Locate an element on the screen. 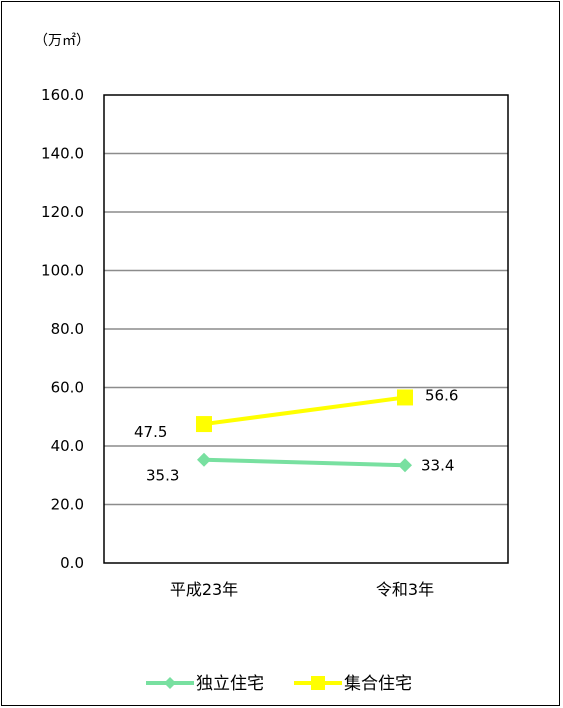 This screenshot has width=563, height=708. y-tick-label: 0.0 is located at coordinates (72, 563).